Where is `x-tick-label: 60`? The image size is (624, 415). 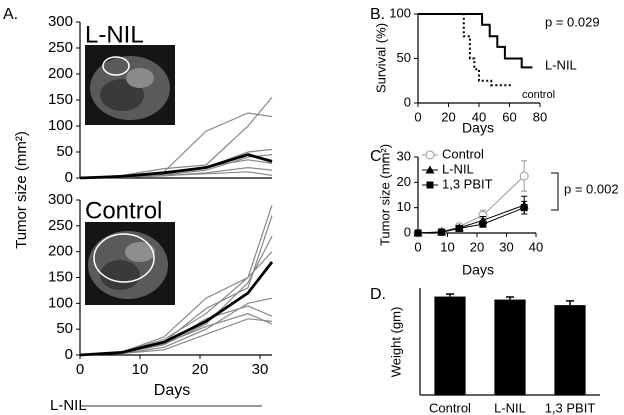 x-tick-label: 60 is located at coordinates (509, 116).